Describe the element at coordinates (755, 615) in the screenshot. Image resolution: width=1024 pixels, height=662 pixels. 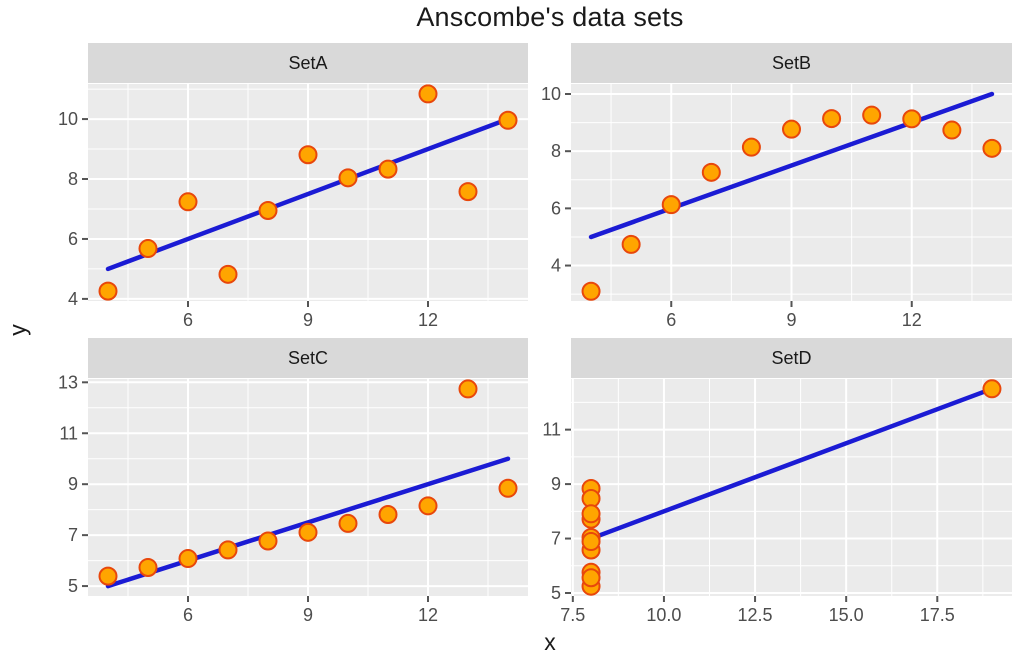
I see `x-tick-label: 12.5` at that location.